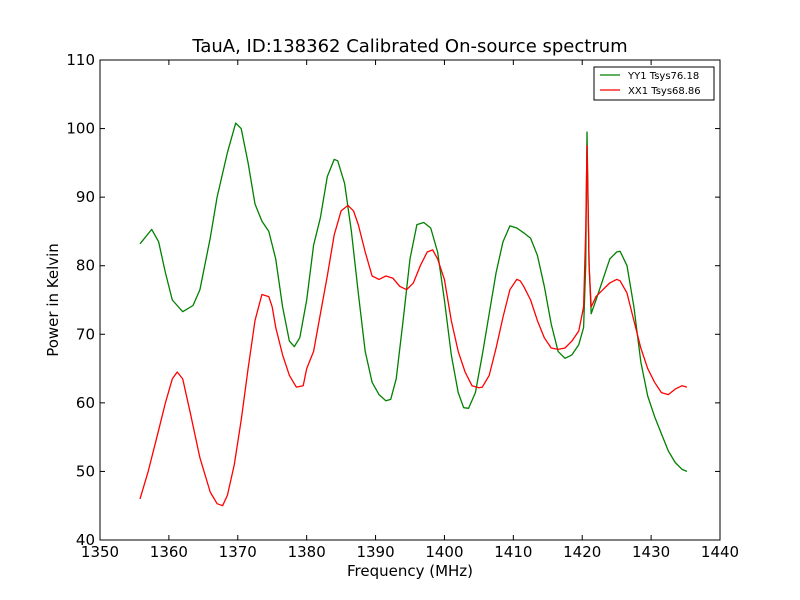  Describe the element at coordinates (80, 129) in the screenshot. I see `y-tick-label: 100` at that location.